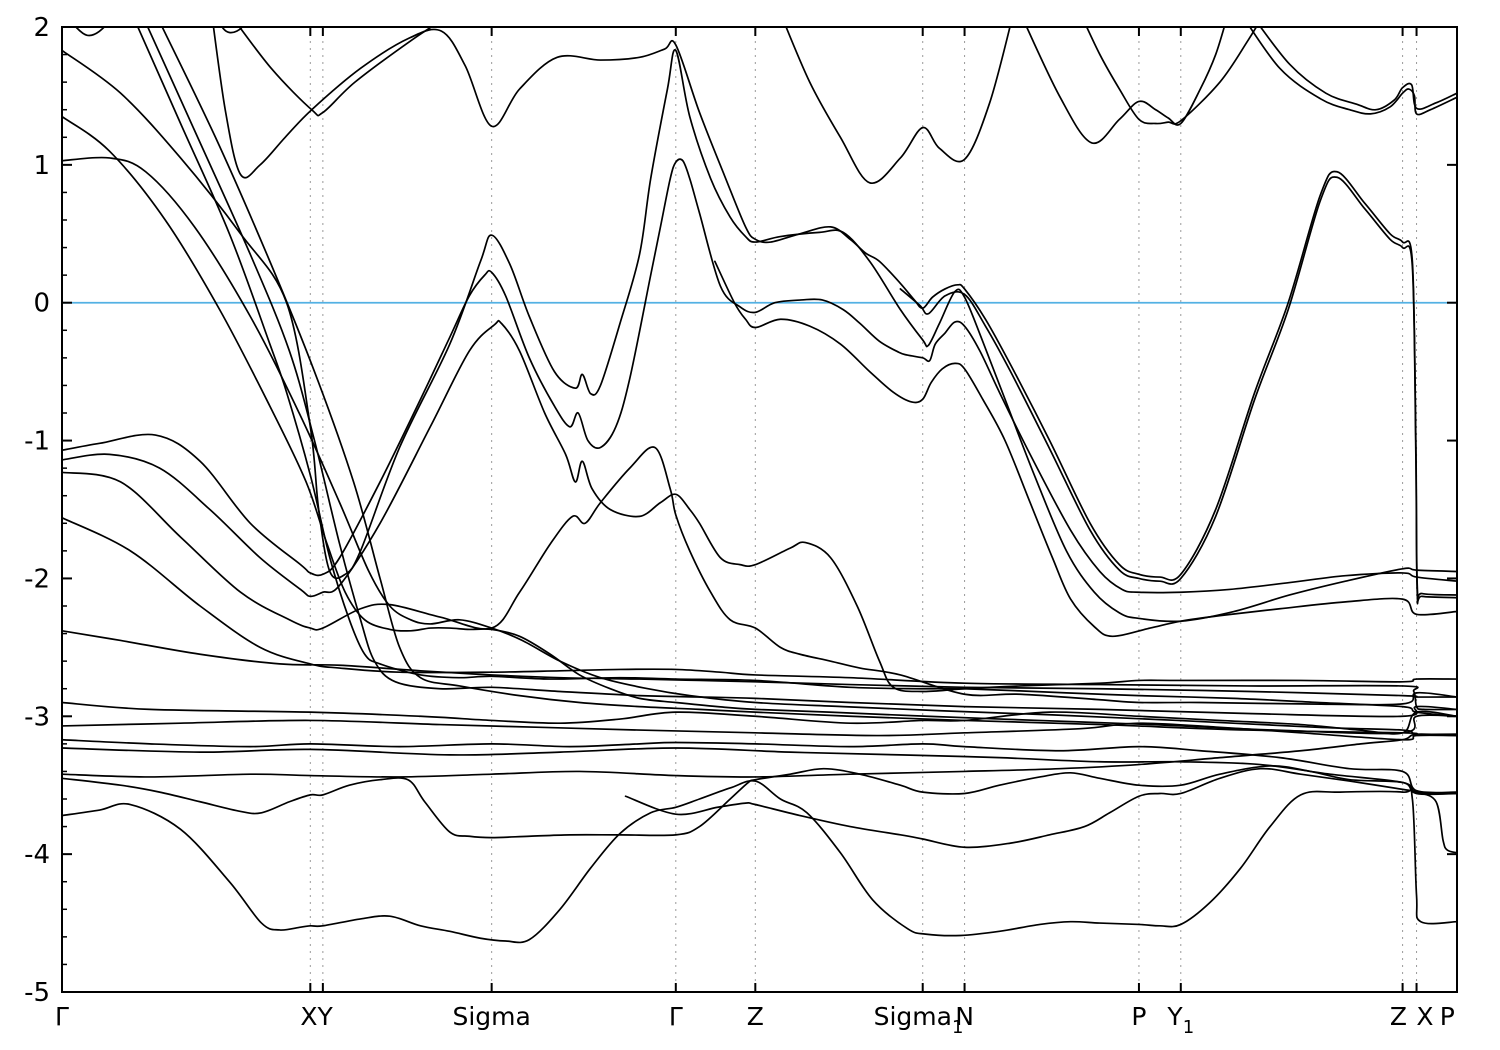 The width and height of the screenshot is (1500, 1050). What do you see at coordinates (41, 28) in the screenshot?
I see `y-tick-label: 2` at bounding box center [41, 28].